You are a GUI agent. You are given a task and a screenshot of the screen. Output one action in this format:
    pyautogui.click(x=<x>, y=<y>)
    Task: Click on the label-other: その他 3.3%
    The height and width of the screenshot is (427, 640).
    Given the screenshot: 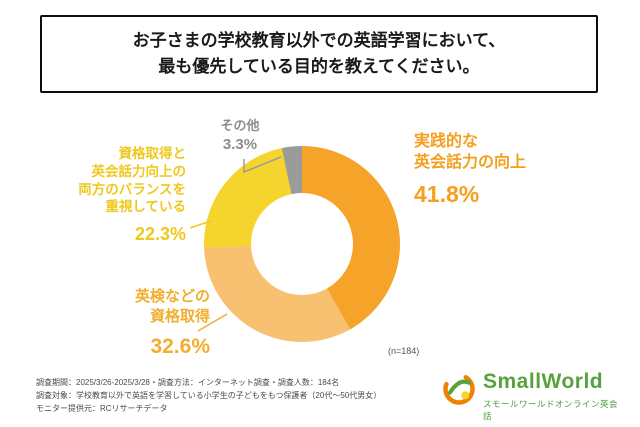 What is the action you would take?
    pyautogui.click(x=240, y=136)
    